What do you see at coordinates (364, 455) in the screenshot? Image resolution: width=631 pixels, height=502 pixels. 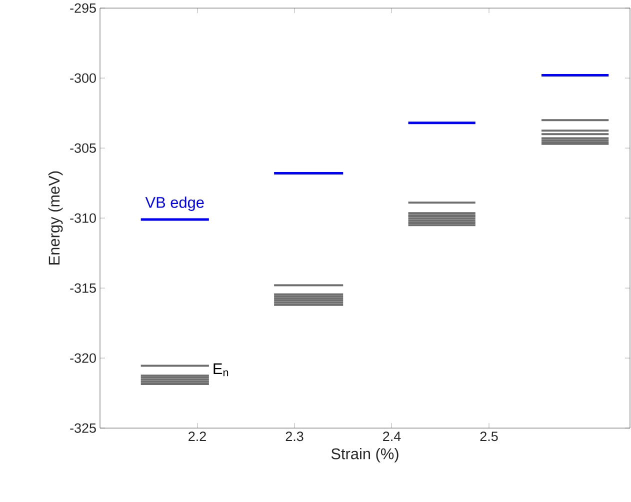 I see `x-axis-title: Strain (%)` at bounding box center [364, 455].